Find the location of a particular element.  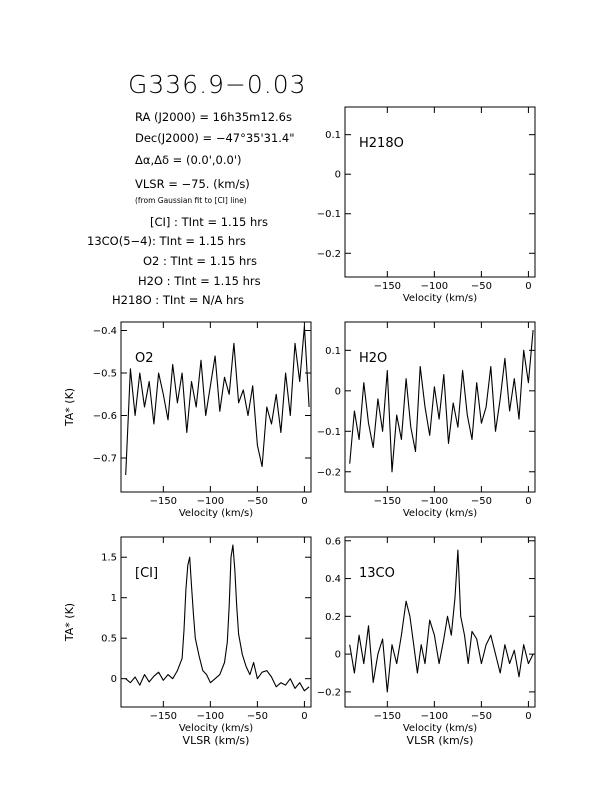

panel-3-xtick-label-3: 0 is located at coordinates (304, 716).